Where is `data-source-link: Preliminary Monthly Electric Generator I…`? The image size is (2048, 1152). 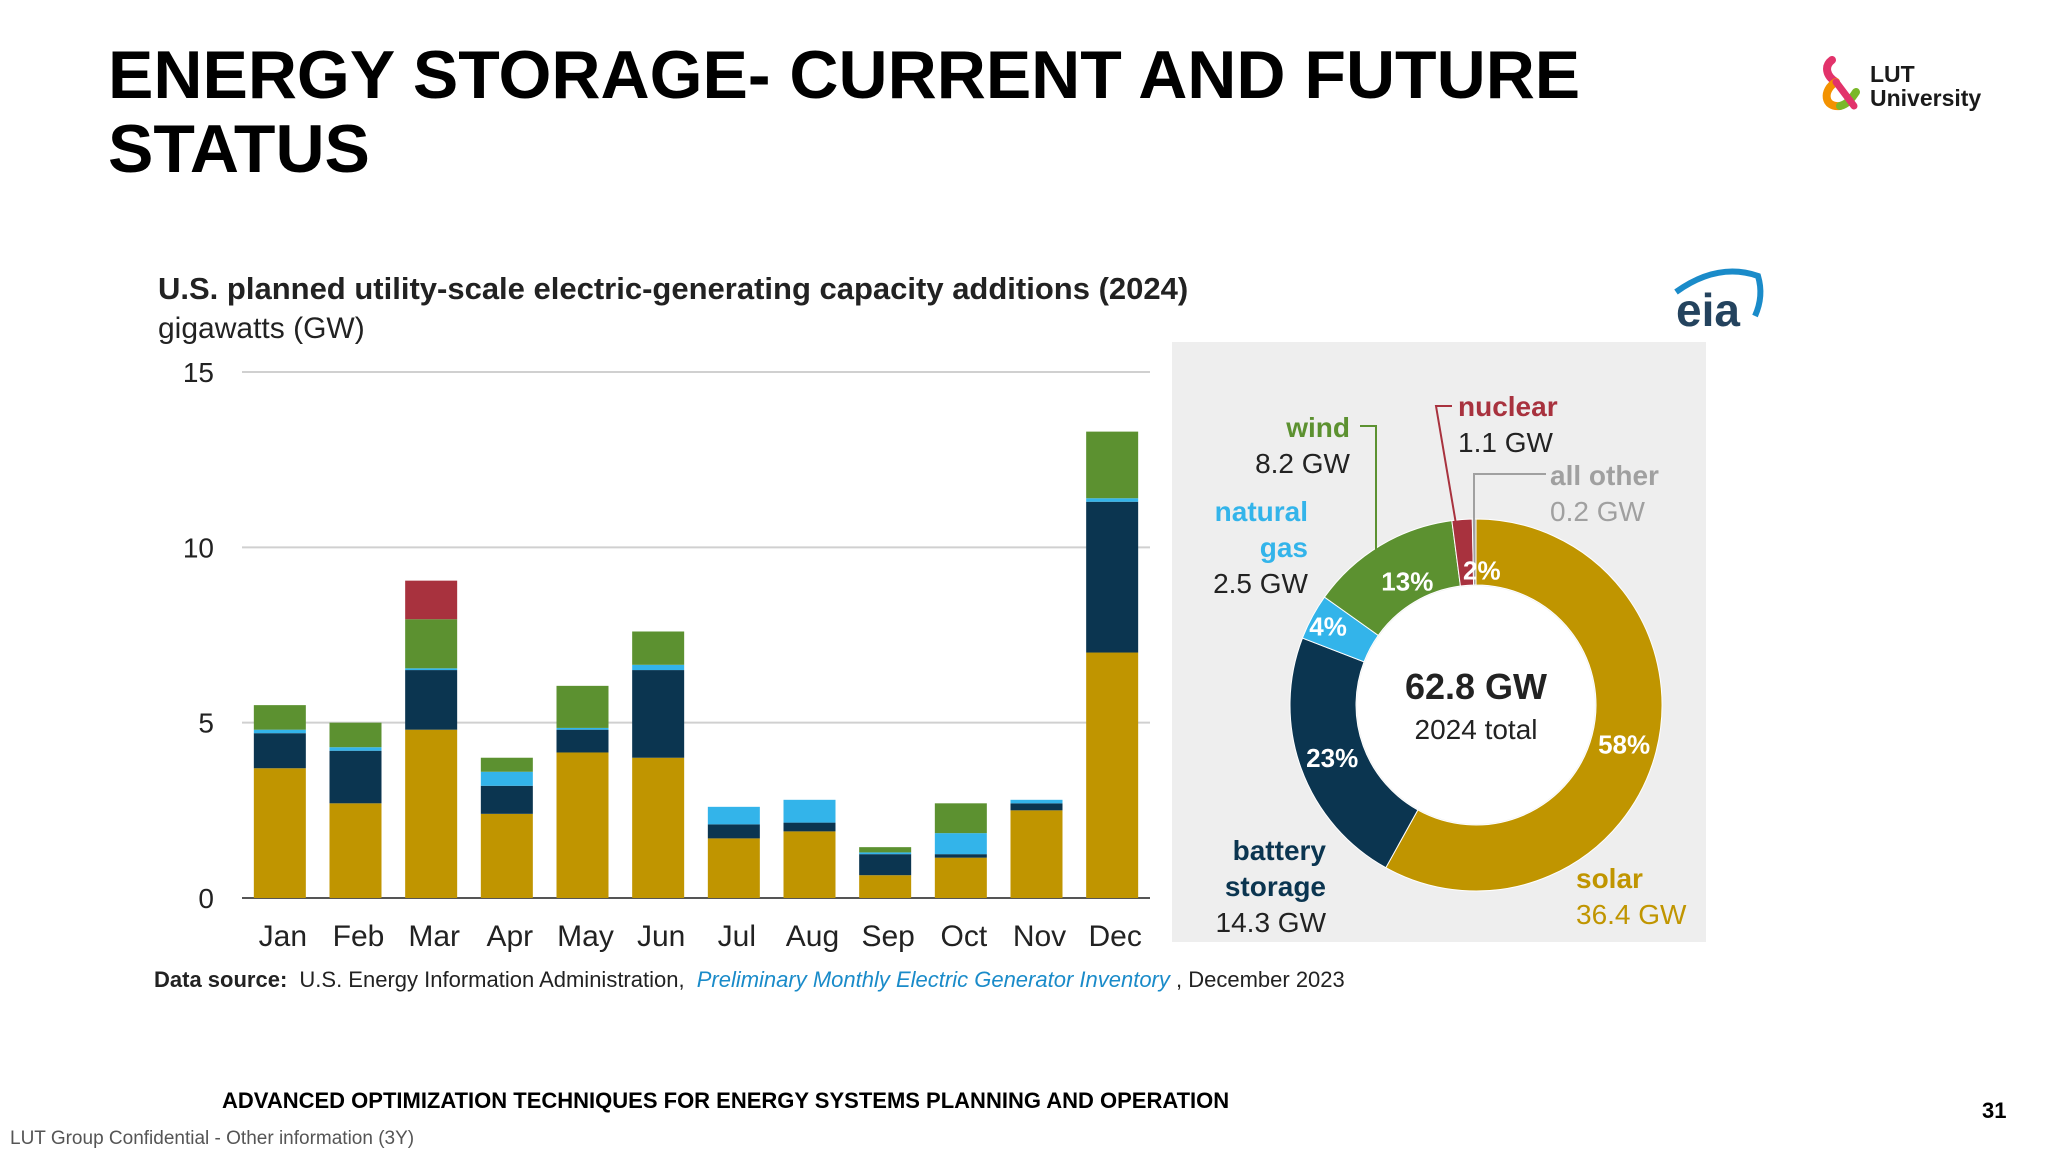 data-source-link: Preliminary Monthly Electric Generator I… is located at coordinates (934, 979).